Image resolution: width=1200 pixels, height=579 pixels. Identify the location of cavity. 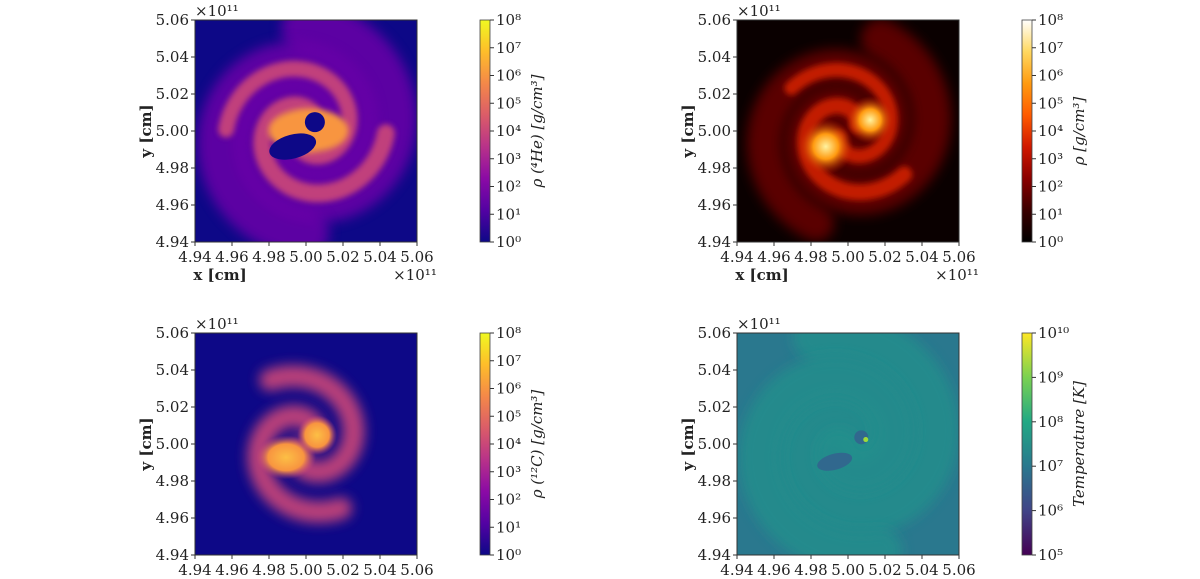
(314, 122).